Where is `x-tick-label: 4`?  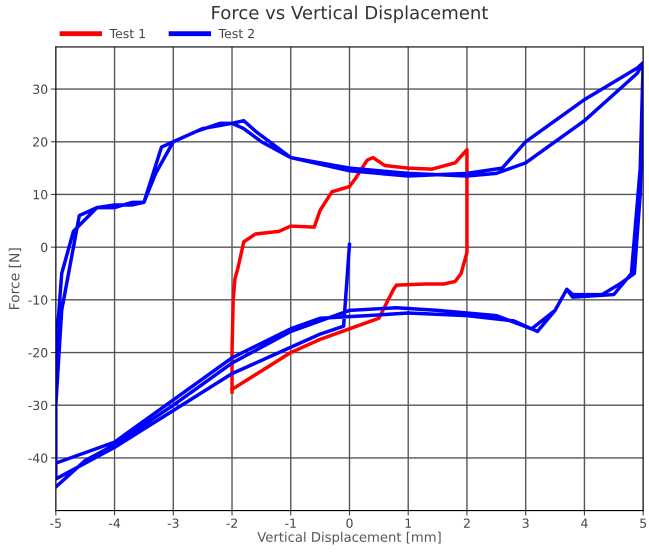 x-tick-label: 4 is located at coordinates (584, 523).